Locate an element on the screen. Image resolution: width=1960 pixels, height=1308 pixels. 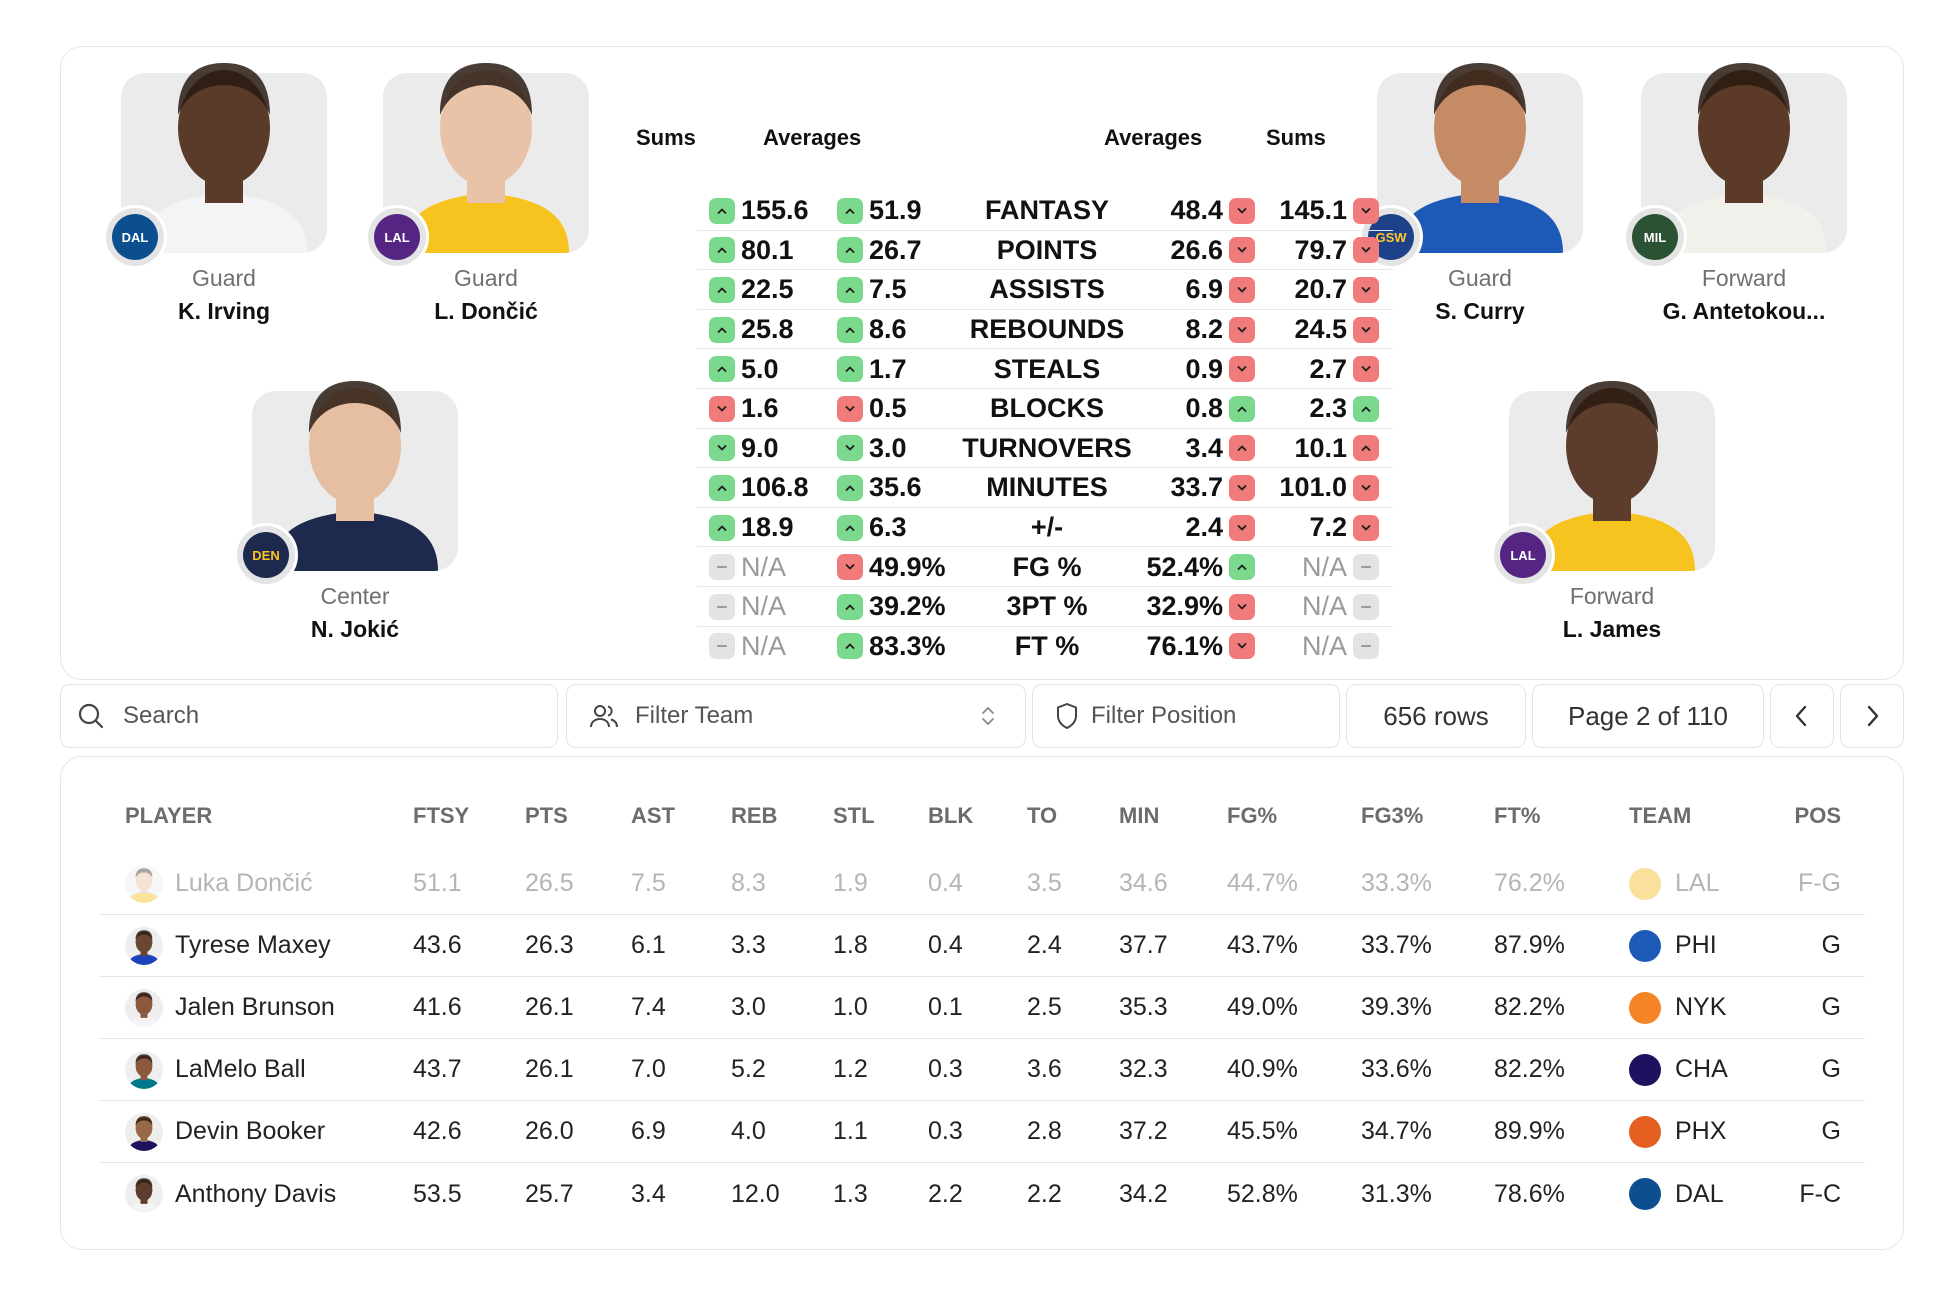
comparison-row: 1.6 0.5 0.8 2.3 BLOCKS is located at coordinates (1045, 409).